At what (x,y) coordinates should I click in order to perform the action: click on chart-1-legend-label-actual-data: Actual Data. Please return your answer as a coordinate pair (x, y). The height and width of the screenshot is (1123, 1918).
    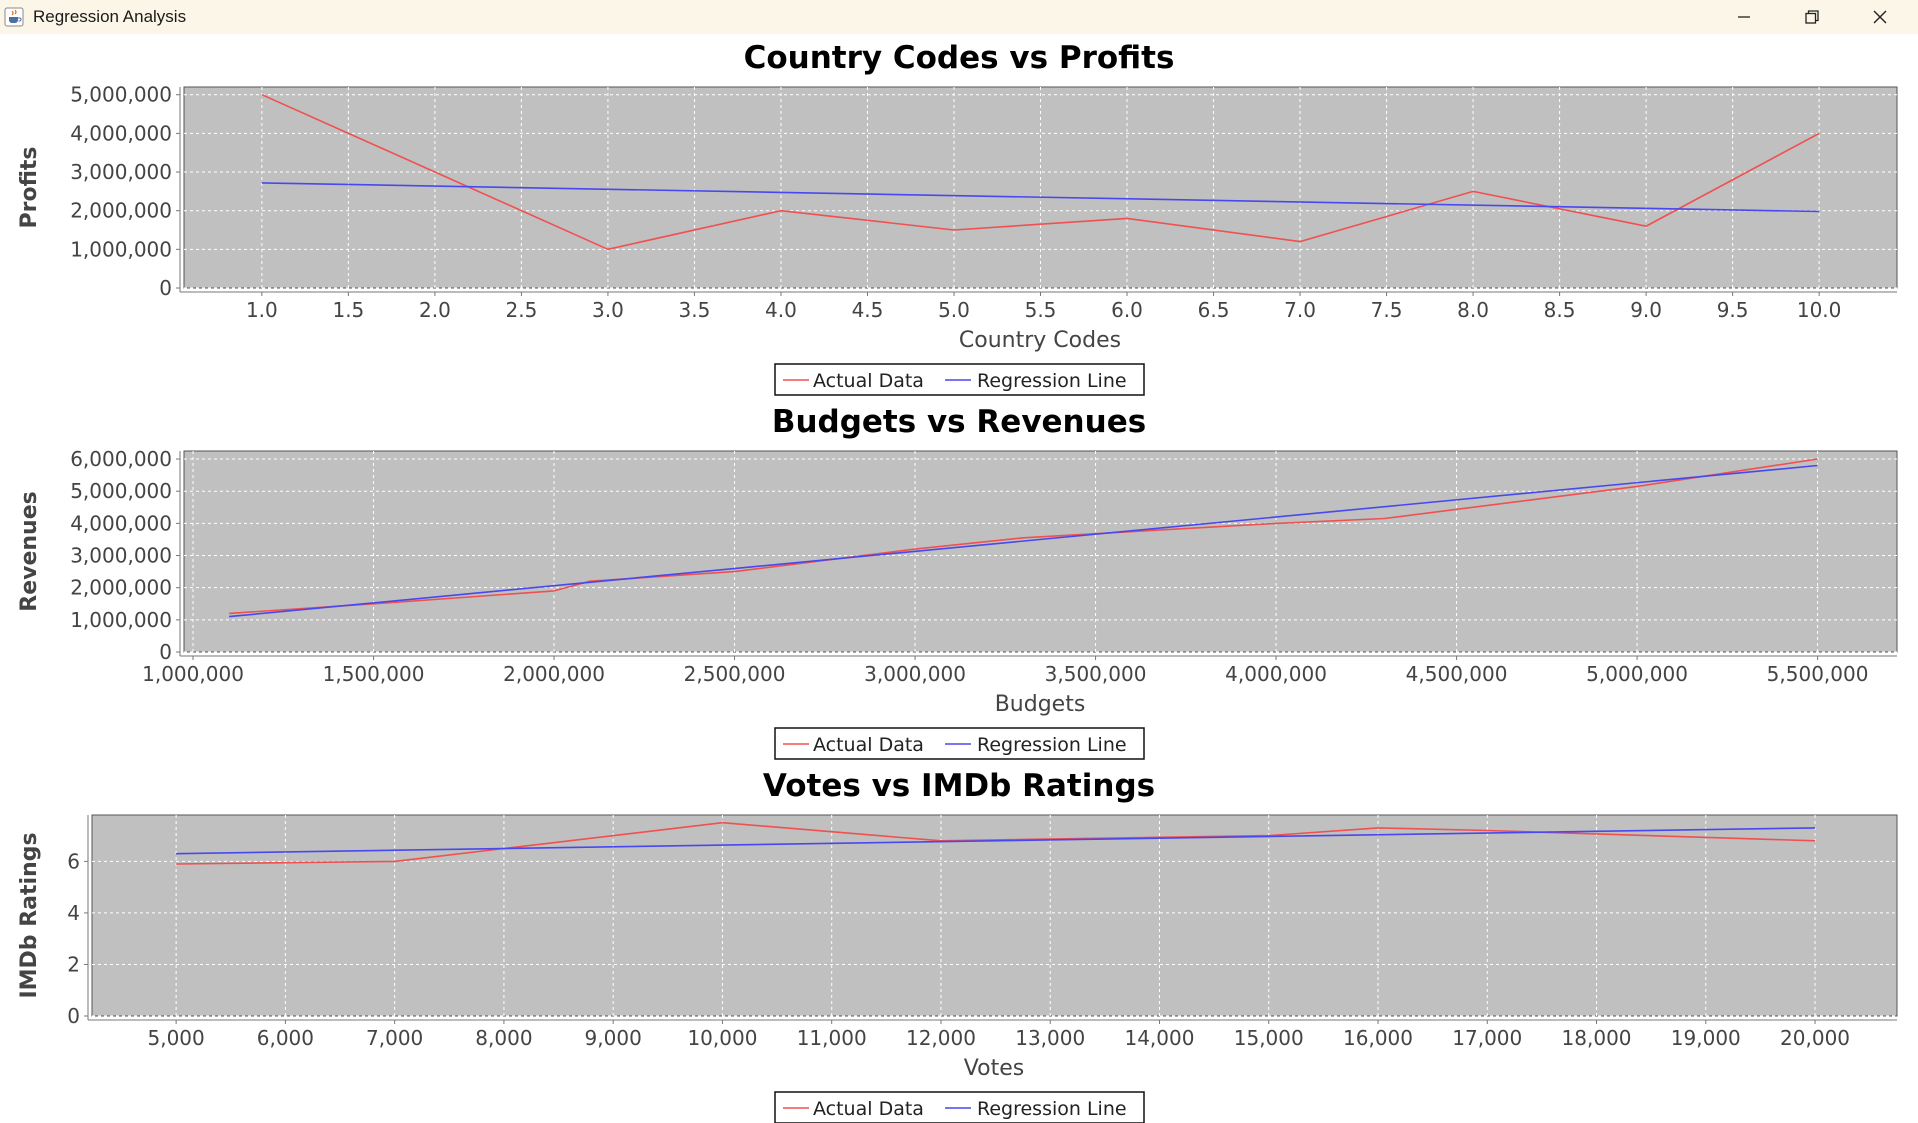
    Looking at the image, I should click on (868, 381).